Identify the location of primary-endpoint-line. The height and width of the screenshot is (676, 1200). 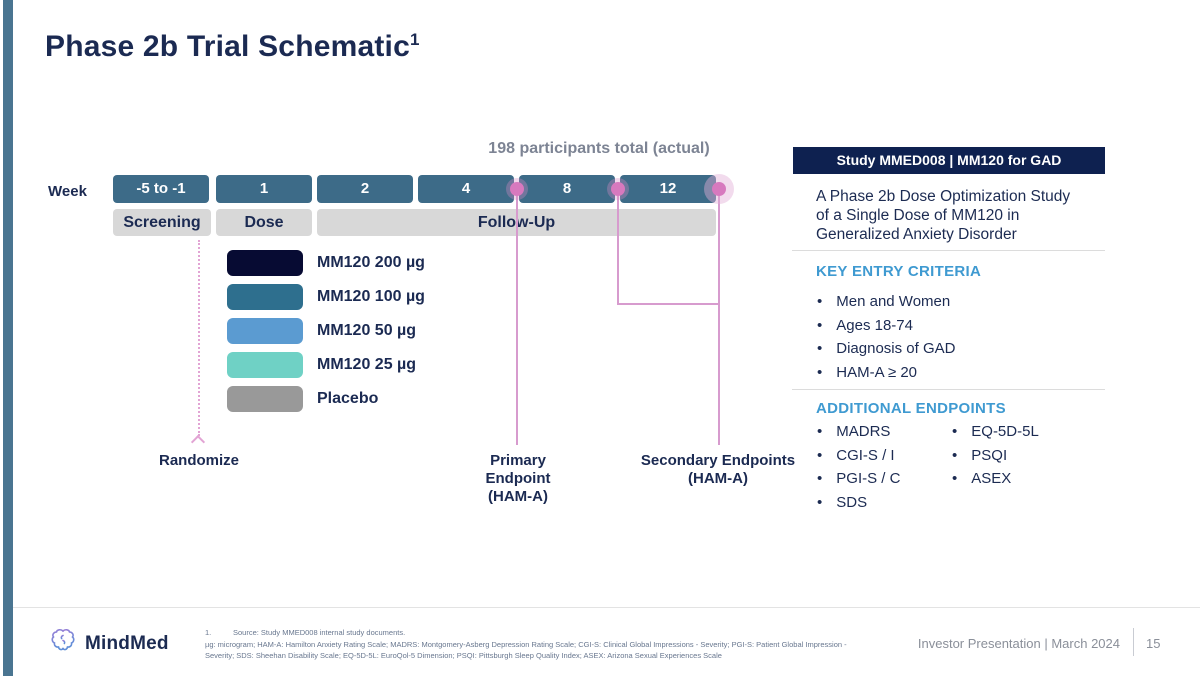
(517, 320).